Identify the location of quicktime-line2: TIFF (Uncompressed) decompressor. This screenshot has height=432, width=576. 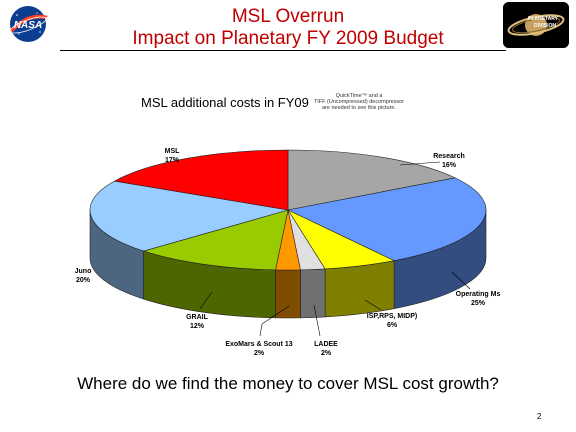
(359, 102).